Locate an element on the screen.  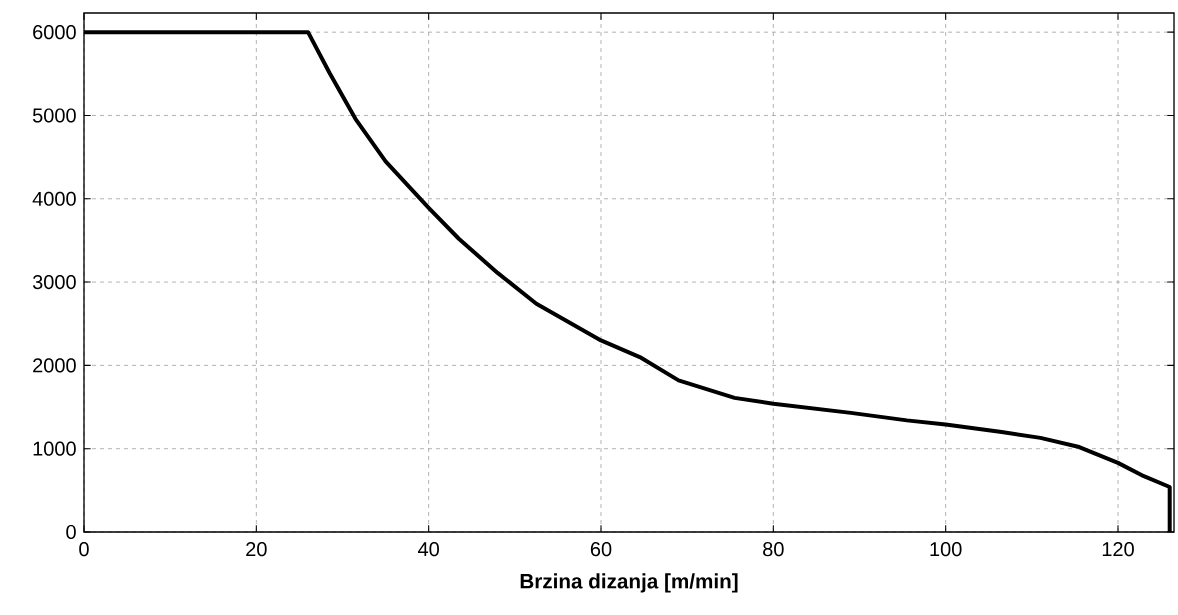
x-tick-label: 80 is located at coordinates (773, 549).